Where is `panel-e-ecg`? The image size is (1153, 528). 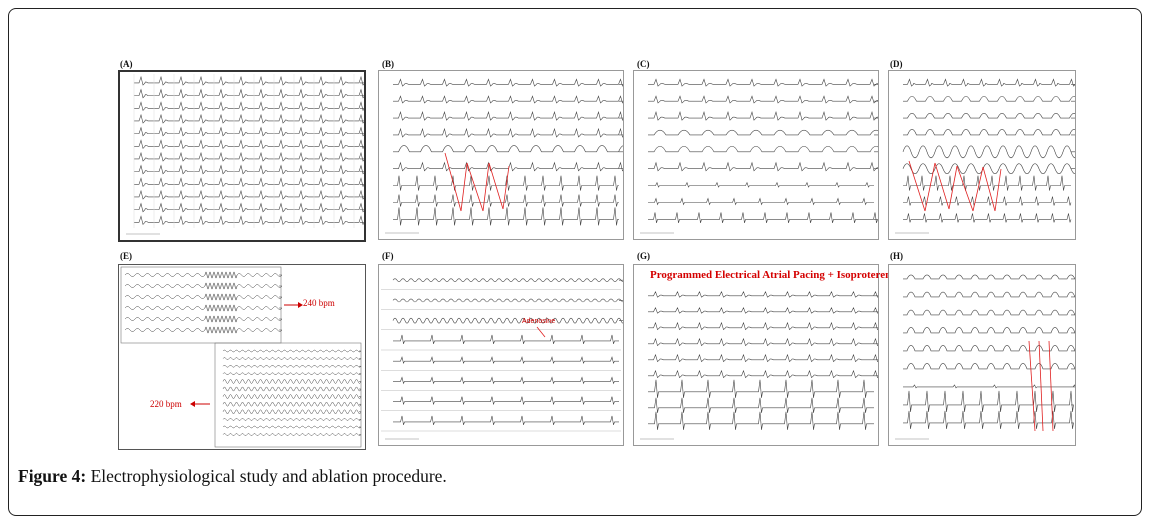
panel-e-ecg is located at coordinates (242, 357).